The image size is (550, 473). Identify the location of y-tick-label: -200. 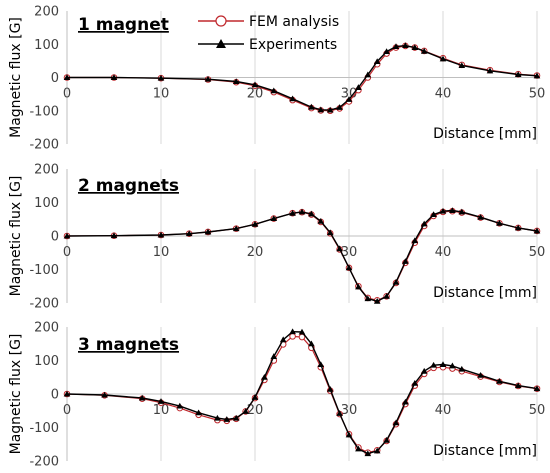
(44, 462).